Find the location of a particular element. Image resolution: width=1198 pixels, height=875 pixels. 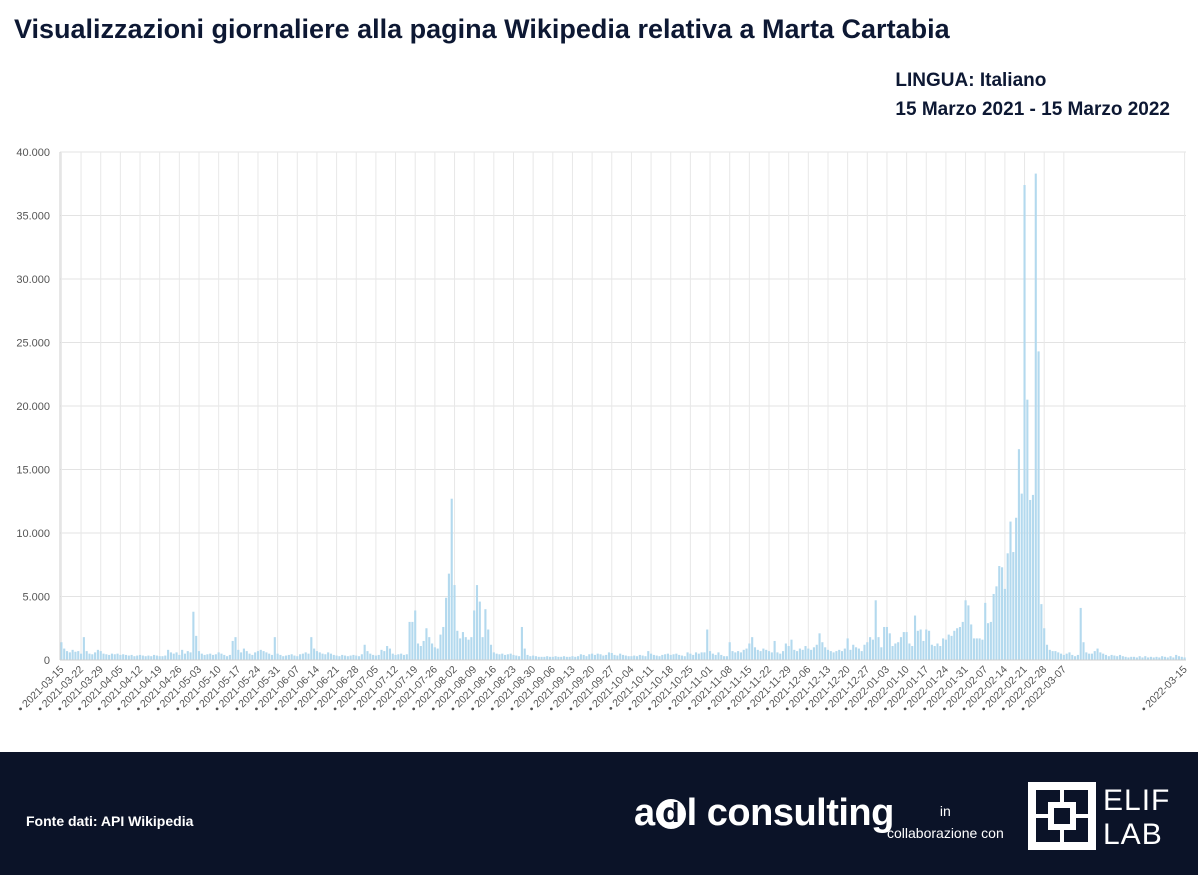

collaboration-label: in collaborazione con is located at coordinates (945, 822).